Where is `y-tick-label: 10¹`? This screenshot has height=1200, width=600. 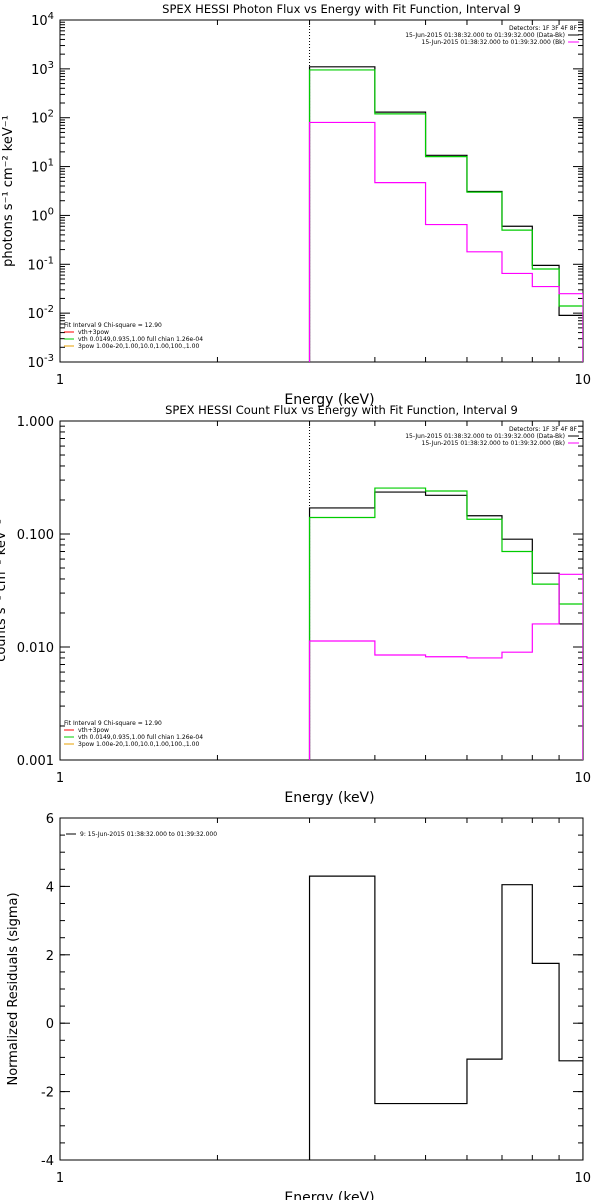
y-tick-label: 10¹ is located at coordinates (42, 167).